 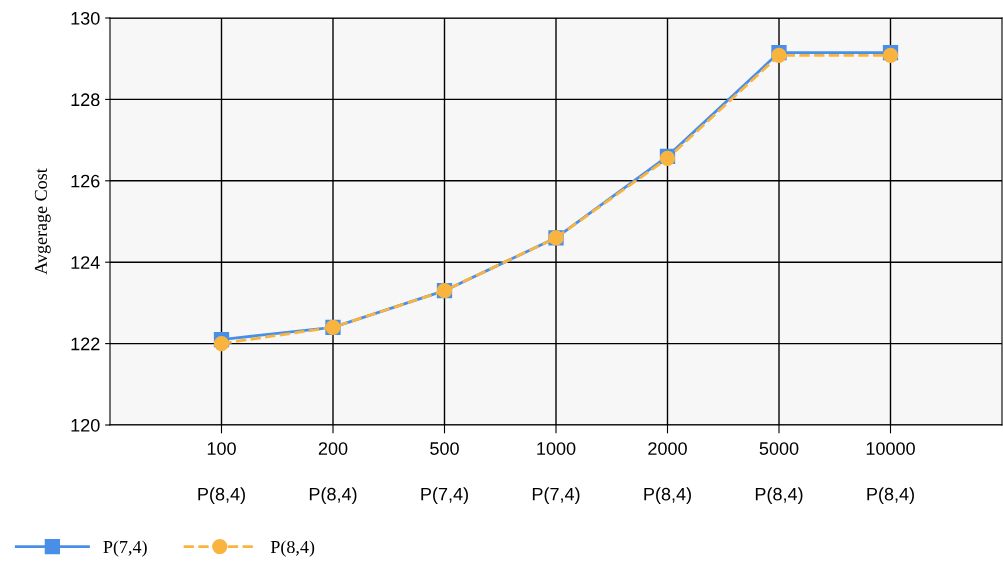 What do you see at coordinates (333, 473) in the screenshot?
I see `category-label: 200 P(8,4)` at bounding box center [333, 473].